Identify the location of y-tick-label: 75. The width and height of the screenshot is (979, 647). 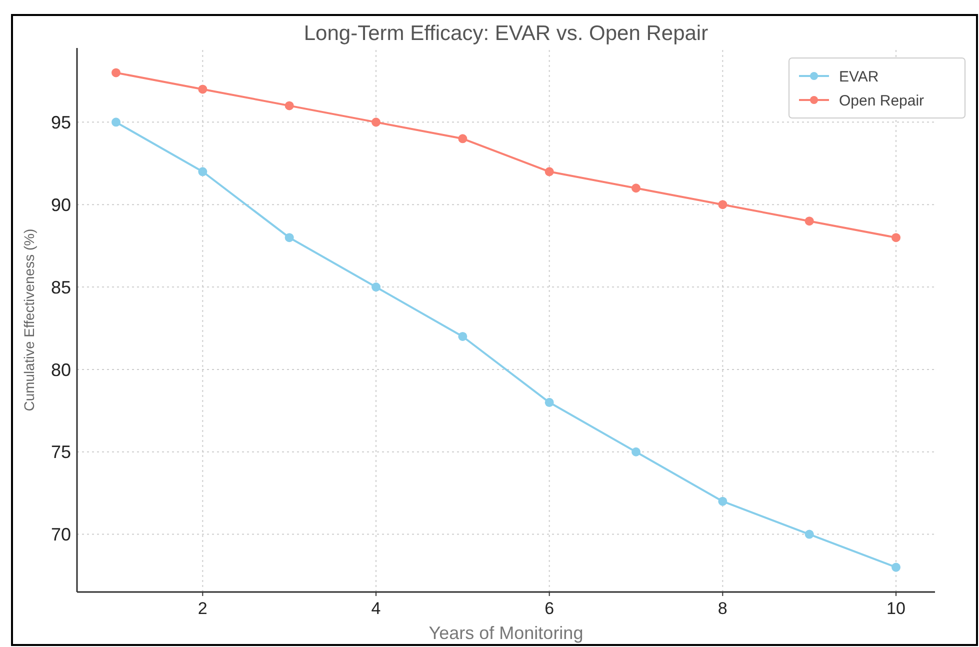
(60, 452).